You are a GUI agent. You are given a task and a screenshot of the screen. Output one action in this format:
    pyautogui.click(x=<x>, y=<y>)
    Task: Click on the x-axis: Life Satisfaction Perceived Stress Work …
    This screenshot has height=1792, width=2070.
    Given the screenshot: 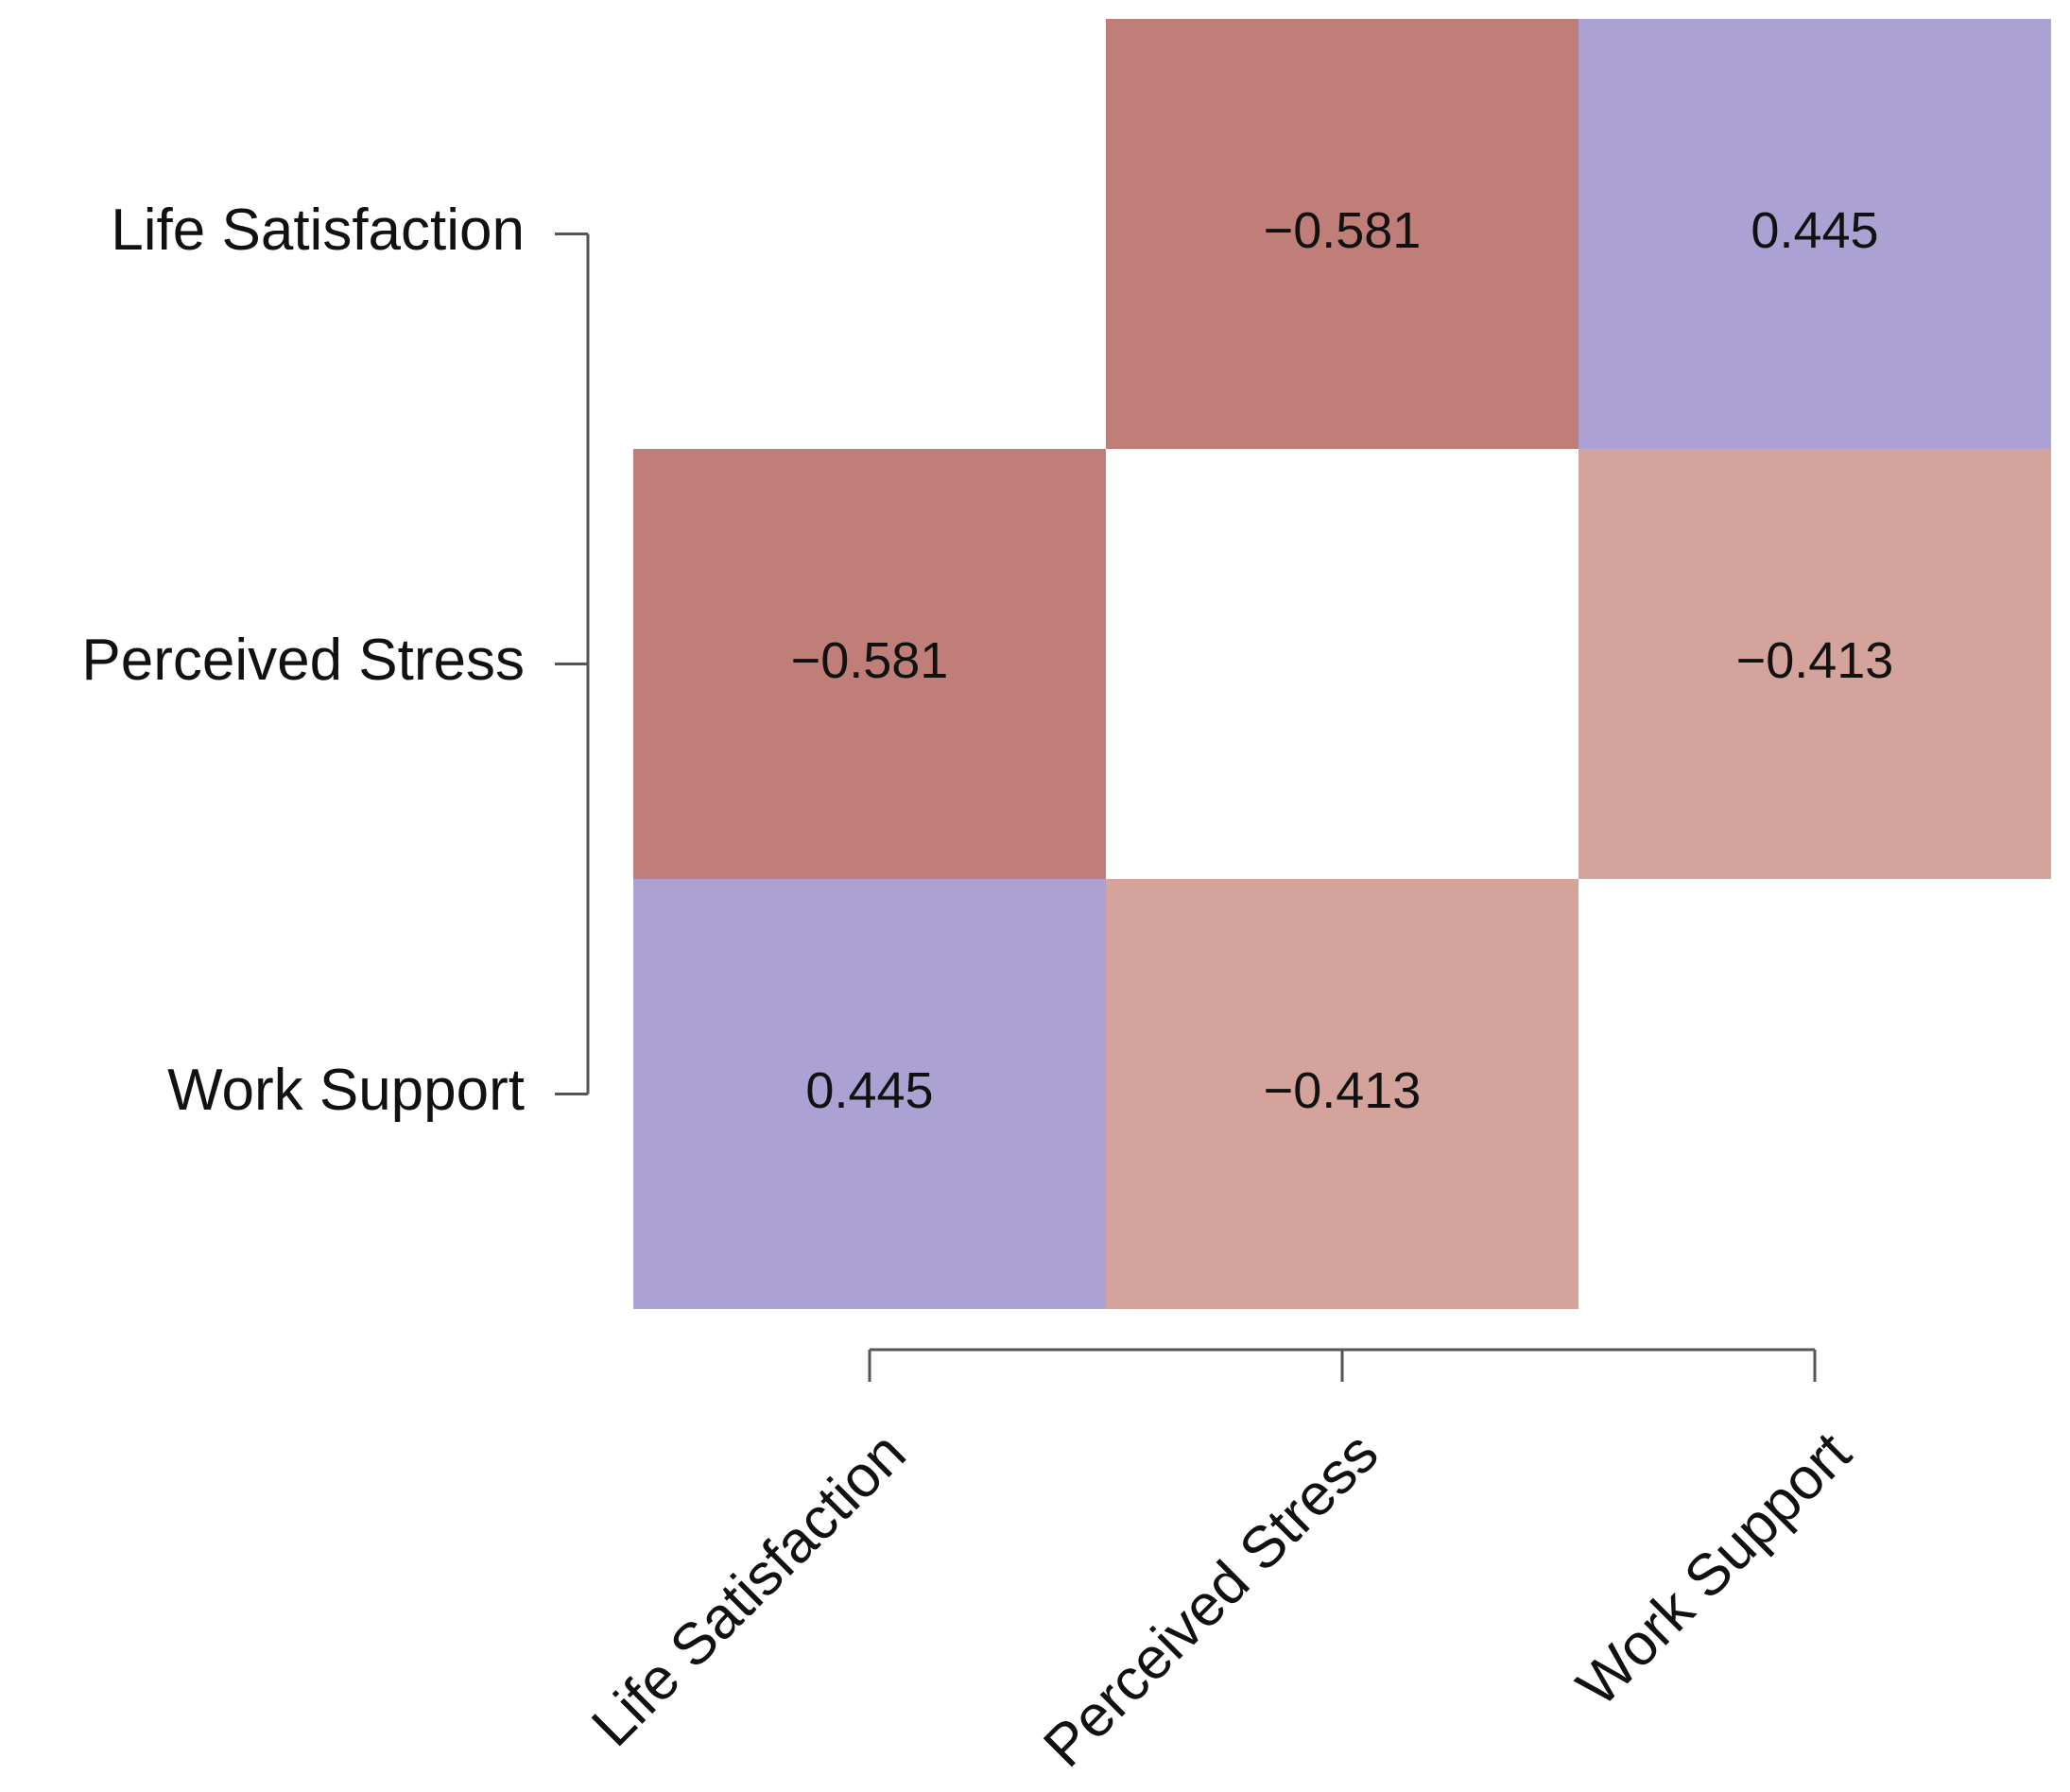 What is the action you would take?
    pyautogui.click(x=1221, y=1564)
    